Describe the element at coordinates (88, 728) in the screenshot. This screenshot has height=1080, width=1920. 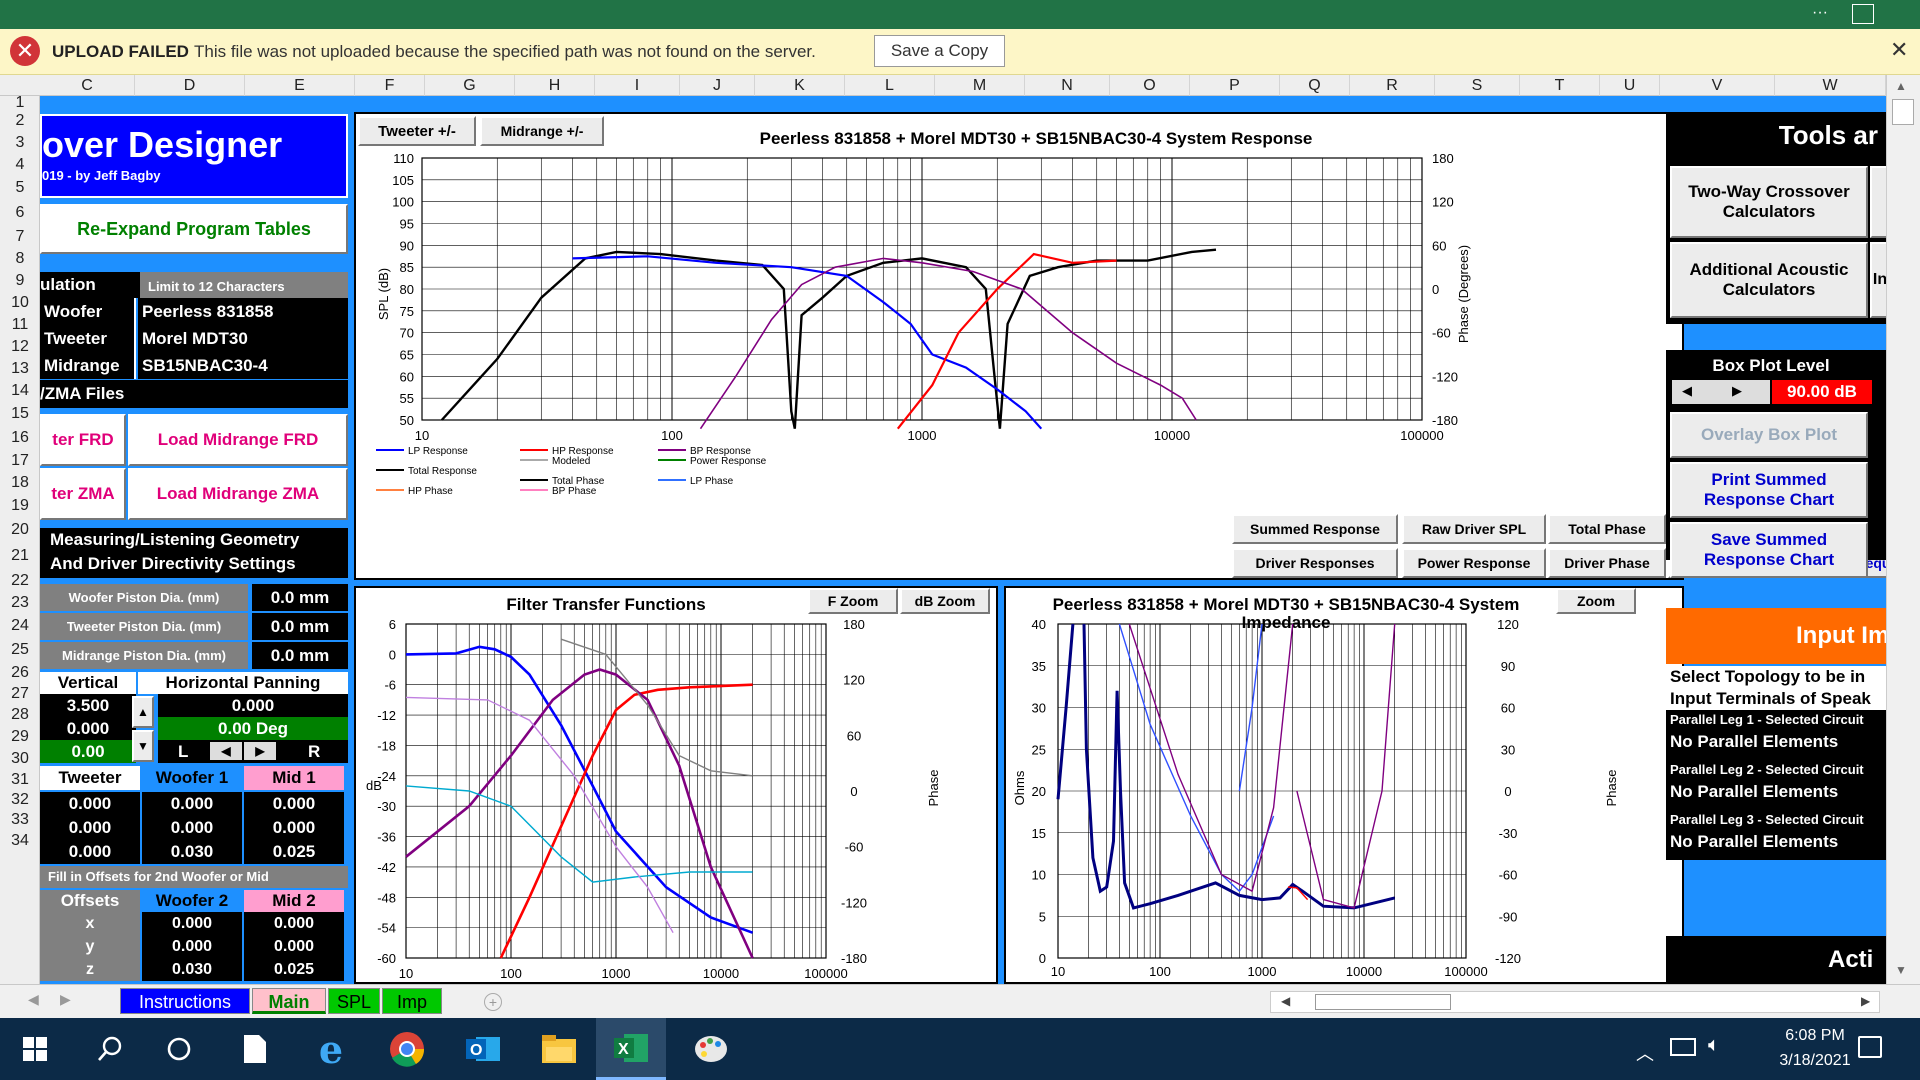
I see `vertical-value-2: 0.000` at that location.